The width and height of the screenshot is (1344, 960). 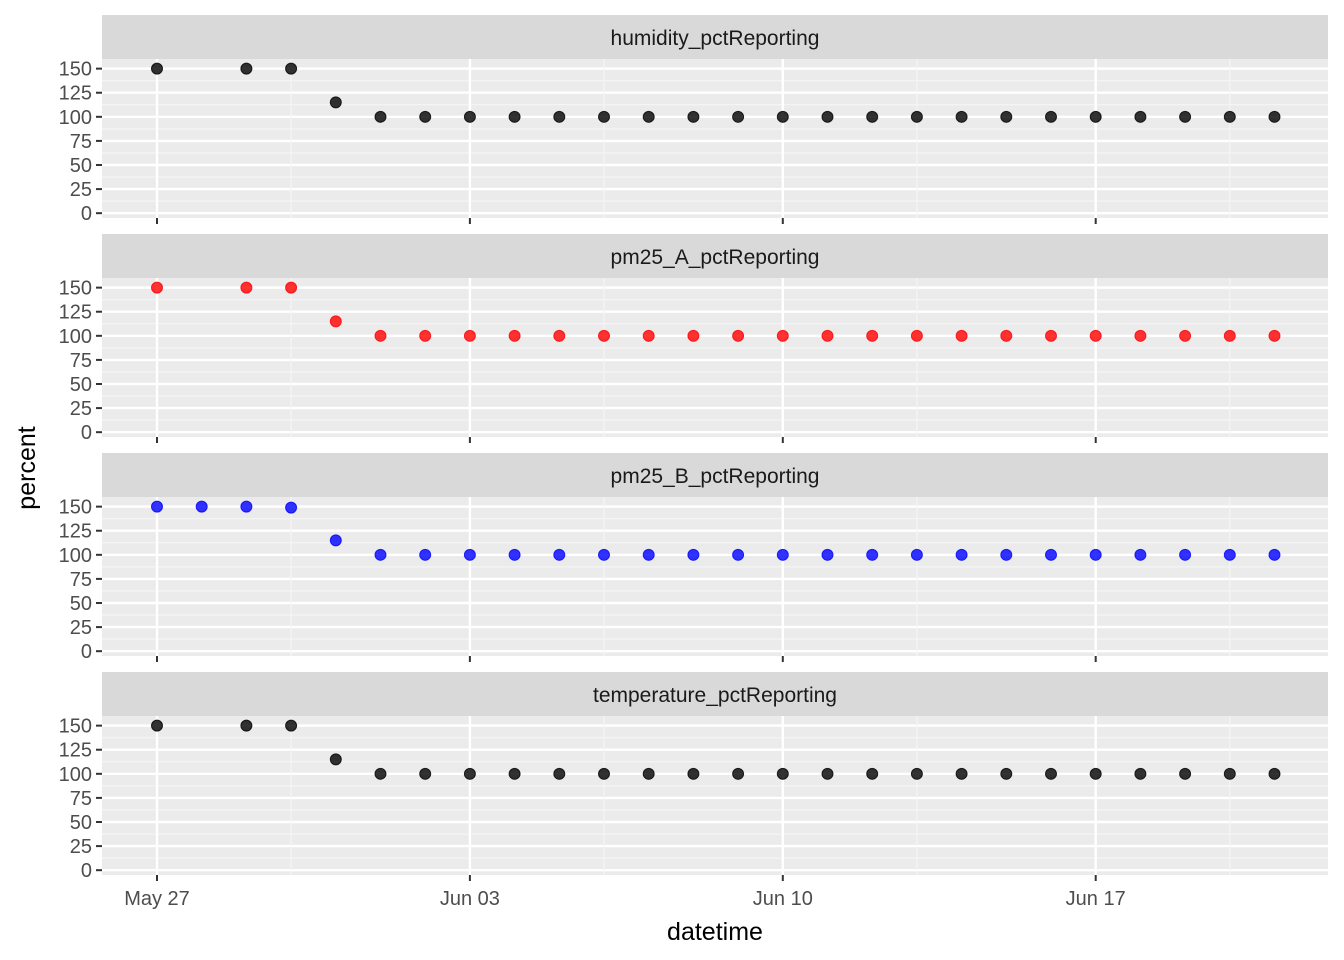 I want to click on x-axis-title: datetime, so click(x=715, y=932).